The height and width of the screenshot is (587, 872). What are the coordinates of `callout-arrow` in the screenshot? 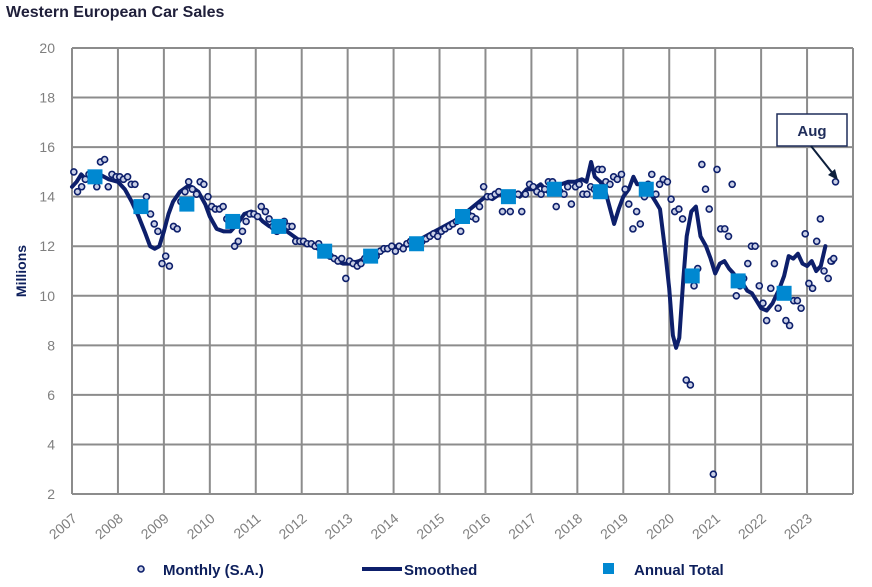 It's located at (822, 160).